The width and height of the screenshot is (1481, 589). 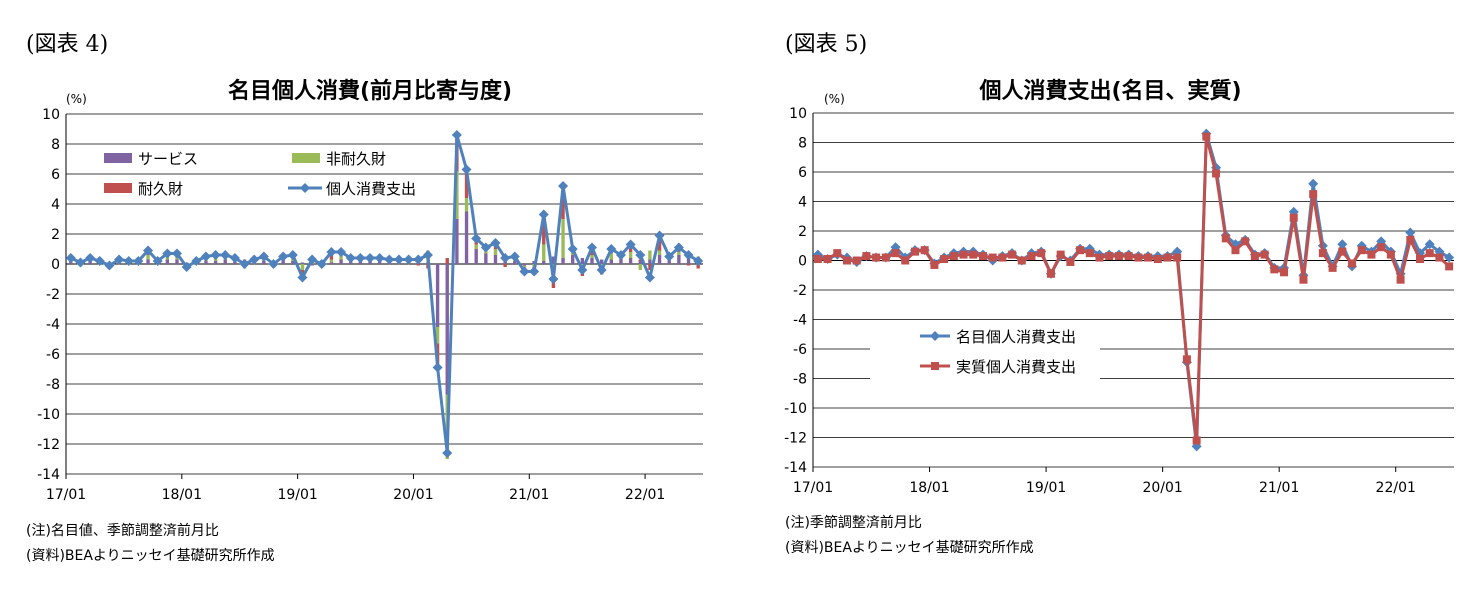 What do you see at coordinates (813, 488) in the screenshot?
I see `x-tick-label: 17/01` at bounding box center [813, 488].